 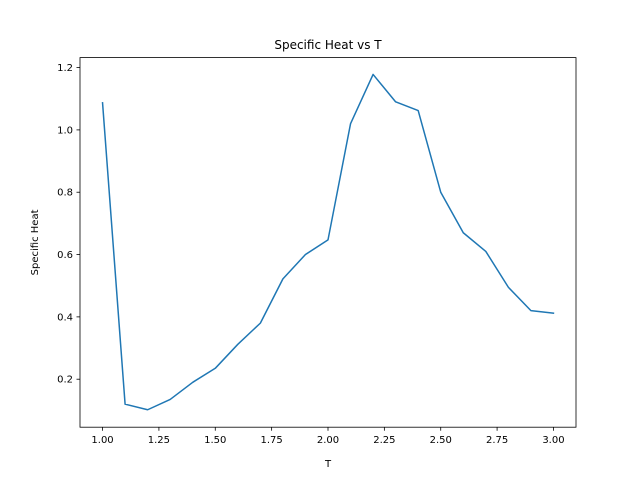 What do you see at coordinates (65, 255) in the screenshot?
I see `y-tick-label: 0.6` at bounding box center [65, 255].